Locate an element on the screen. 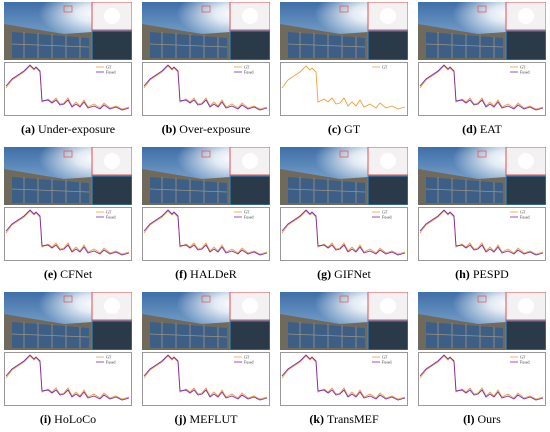 The width and height of the screenshot is (550, 432). caption-name: HALDeR is located at coordinates (213, 274).